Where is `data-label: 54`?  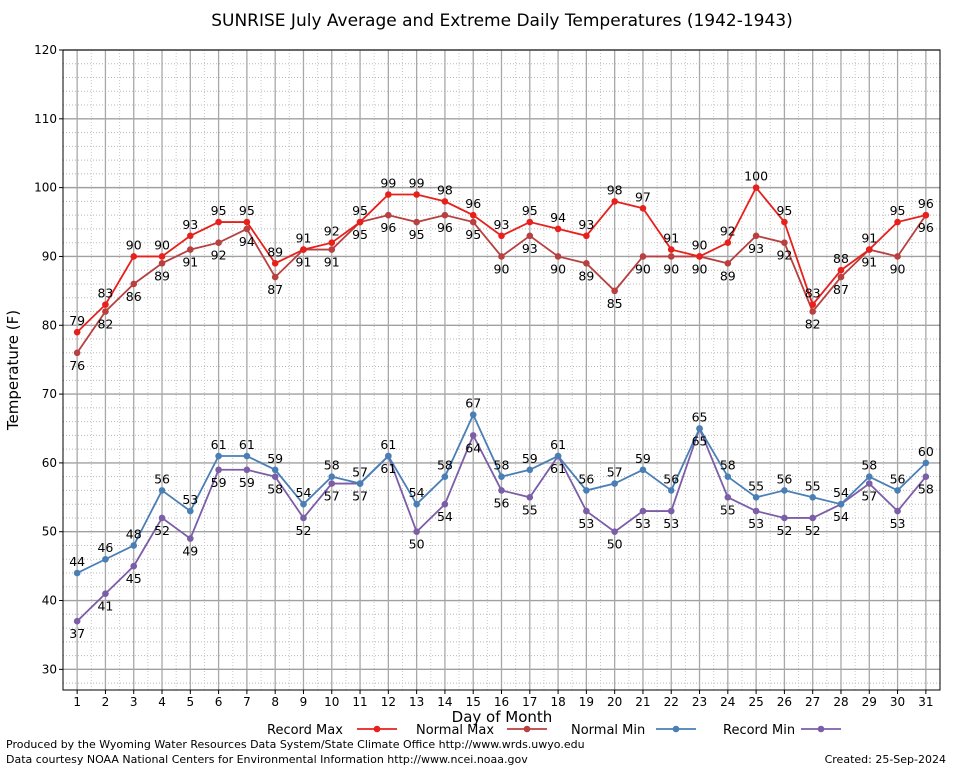 data-label: 54 is located at coordinates (417, 492).